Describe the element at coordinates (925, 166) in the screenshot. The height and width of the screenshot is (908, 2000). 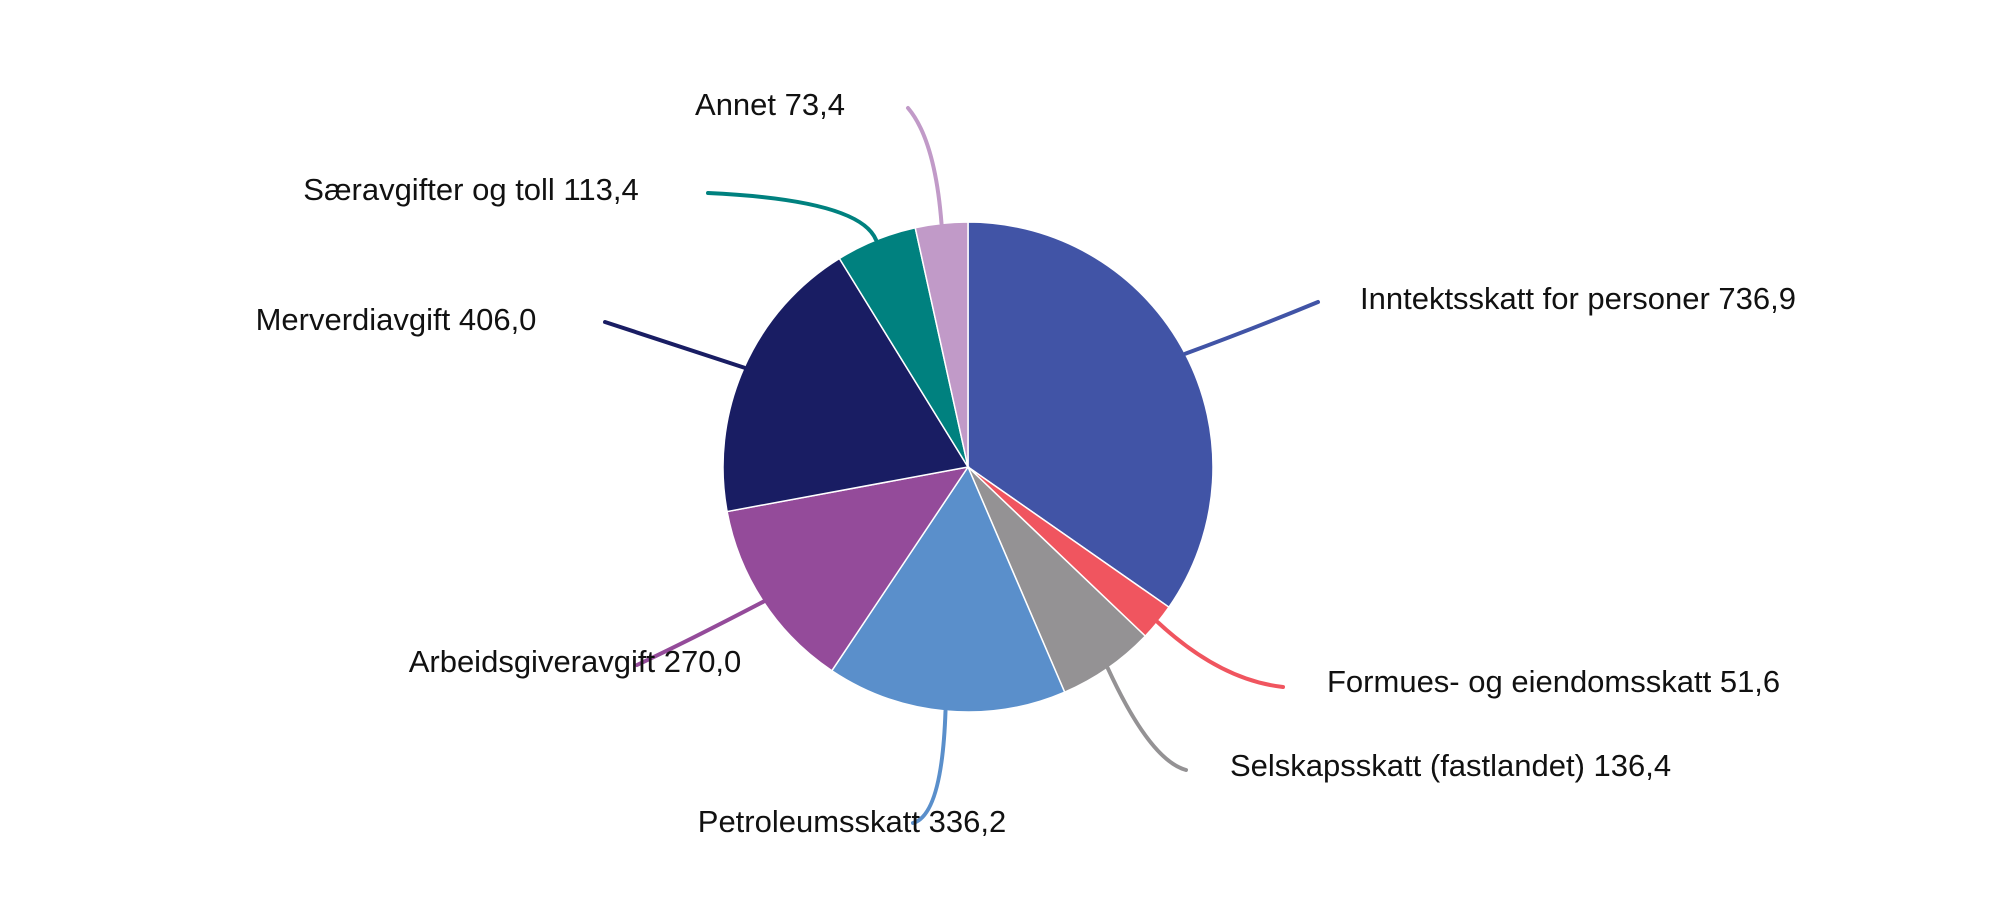
I see `leader-line-annet` at that location.